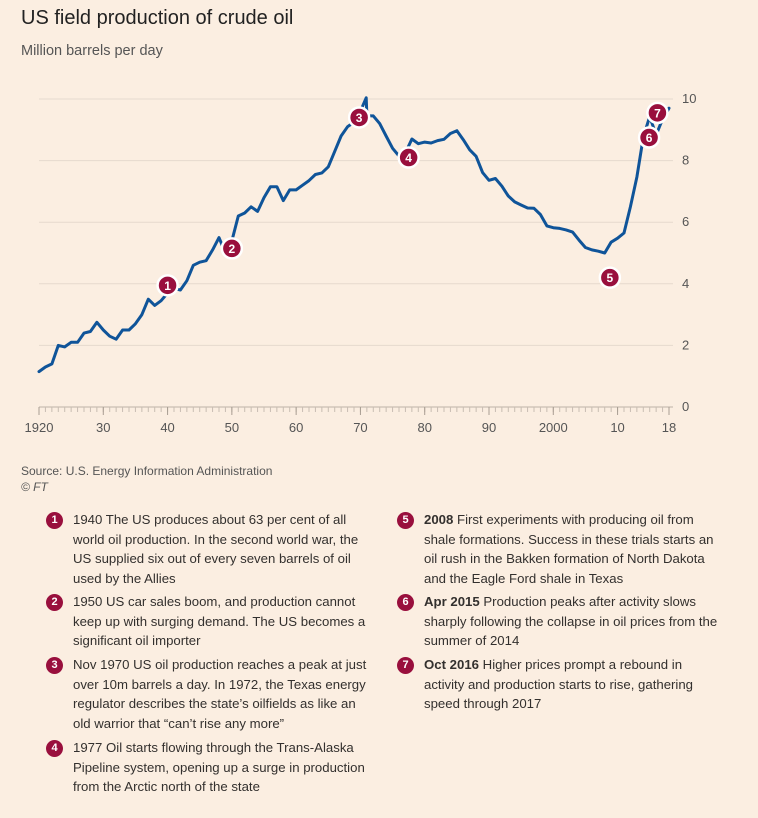  What do you see at coordinates (54, 602) in the screenshot?
I see `note-number-2: 2` at bounding box center [54, 602].